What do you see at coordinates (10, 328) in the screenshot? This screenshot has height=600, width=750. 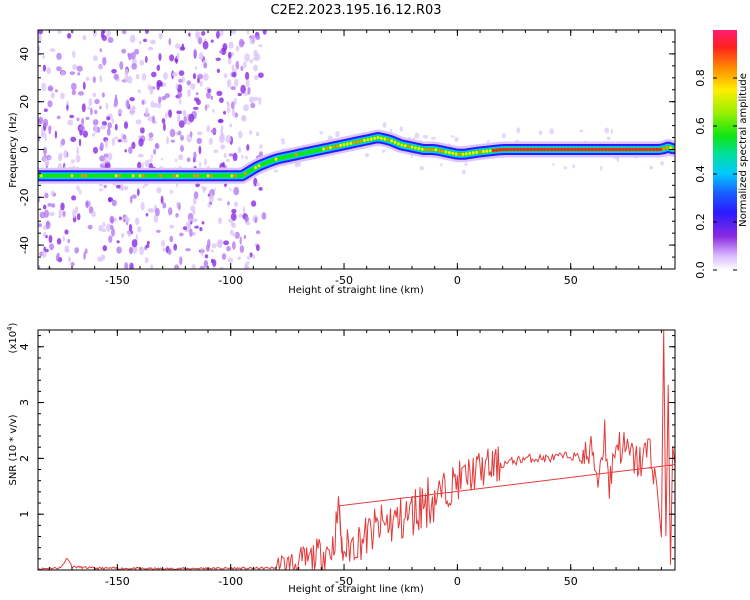 I see `snr-y-scale-exponent: 4` at bounding box center [10, 328].